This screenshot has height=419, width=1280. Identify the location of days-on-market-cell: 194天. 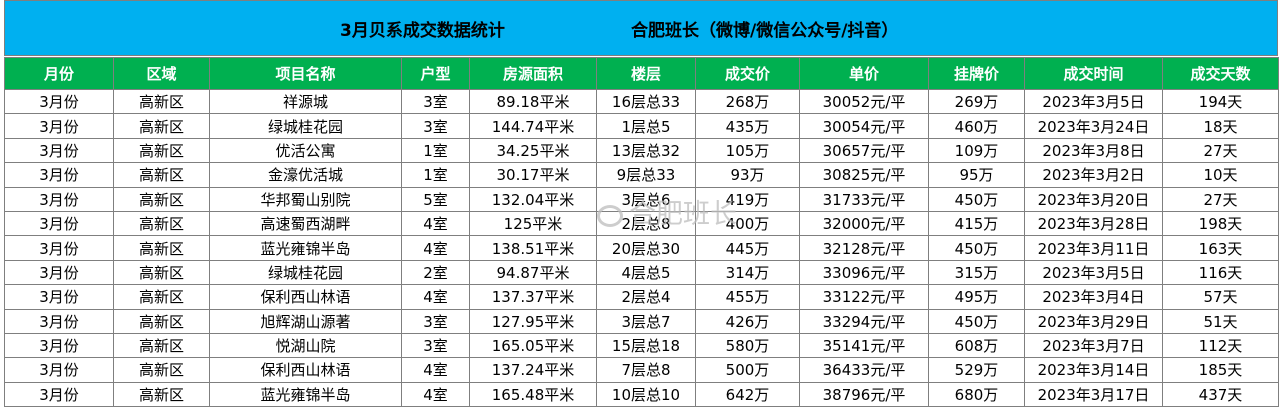
(1220, 101).